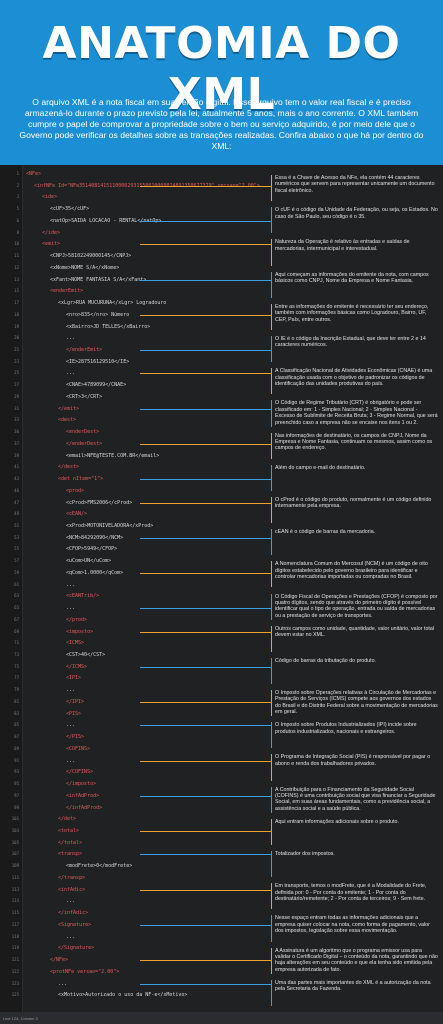  Describe the element at coordinates (51, 232) in the screenshot. I see `code-line: </ide>` at that location.